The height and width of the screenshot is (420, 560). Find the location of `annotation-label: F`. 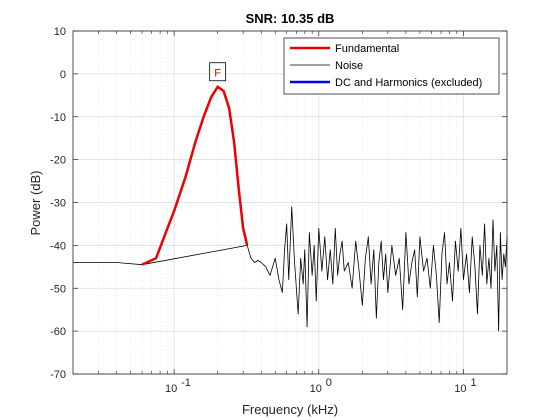

annotation-label: F is located at coordinates (217, 74).